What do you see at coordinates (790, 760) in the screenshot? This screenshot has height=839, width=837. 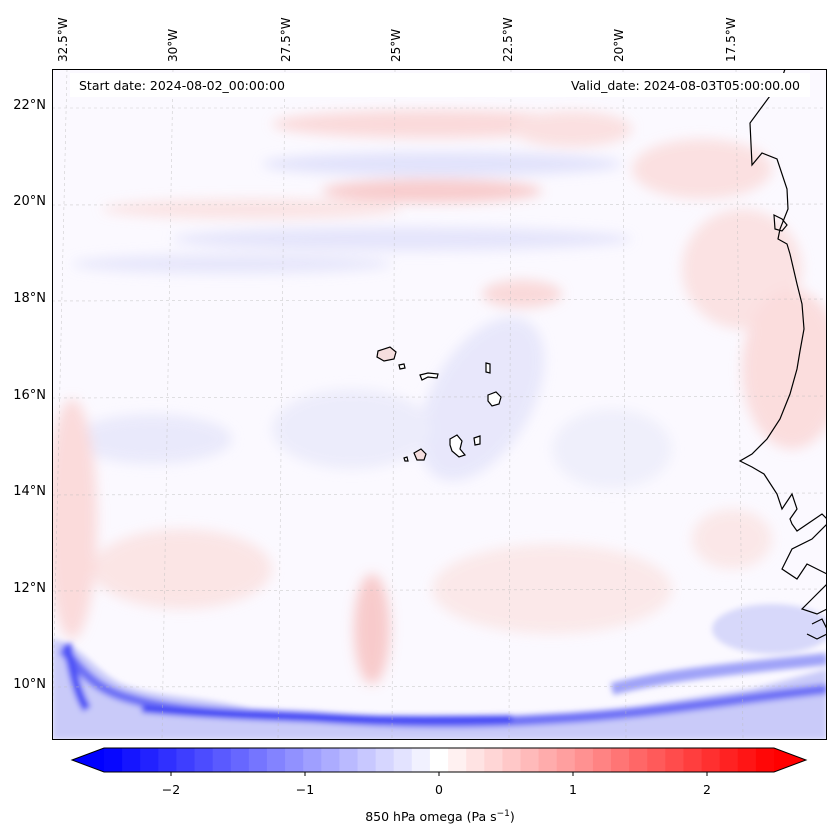 I see `colorbar-high-extend` at bounding box center [790, 760].